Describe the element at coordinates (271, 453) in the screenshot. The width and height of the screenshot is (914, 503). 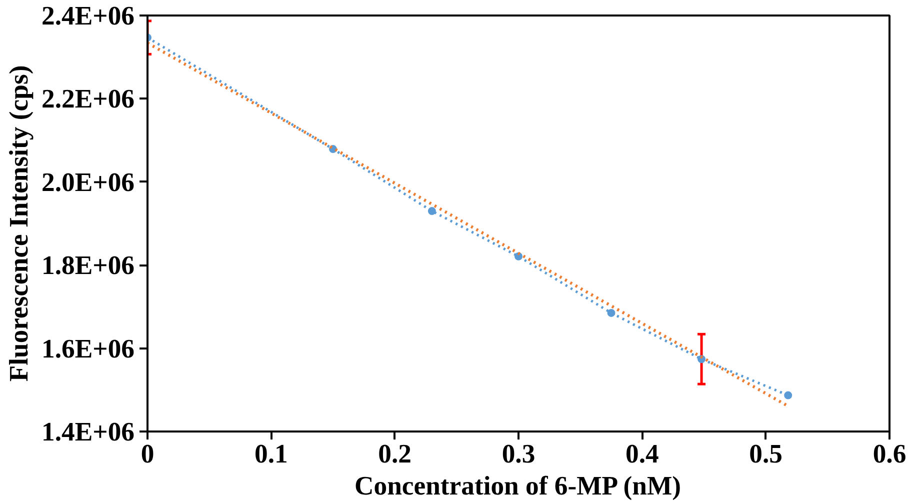
I see `x-tick-label: 0.1` at that location.